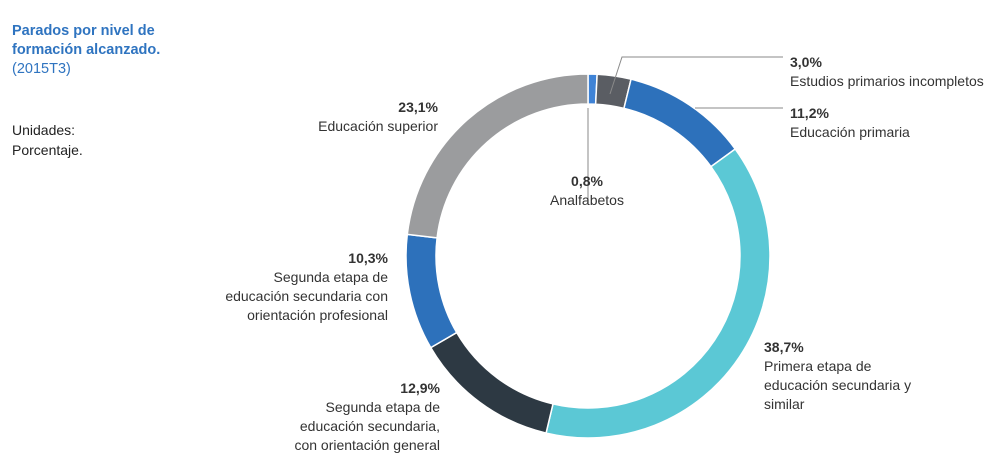 Image resolution: width=1003 pixels, height=470 pixels. What do you see at coordinates (892, 72) in the screenshot?
I see `slice-label-primarios-incompletos: 3,0% Estudios primarios incompletos` at bounding box center [892, 72].